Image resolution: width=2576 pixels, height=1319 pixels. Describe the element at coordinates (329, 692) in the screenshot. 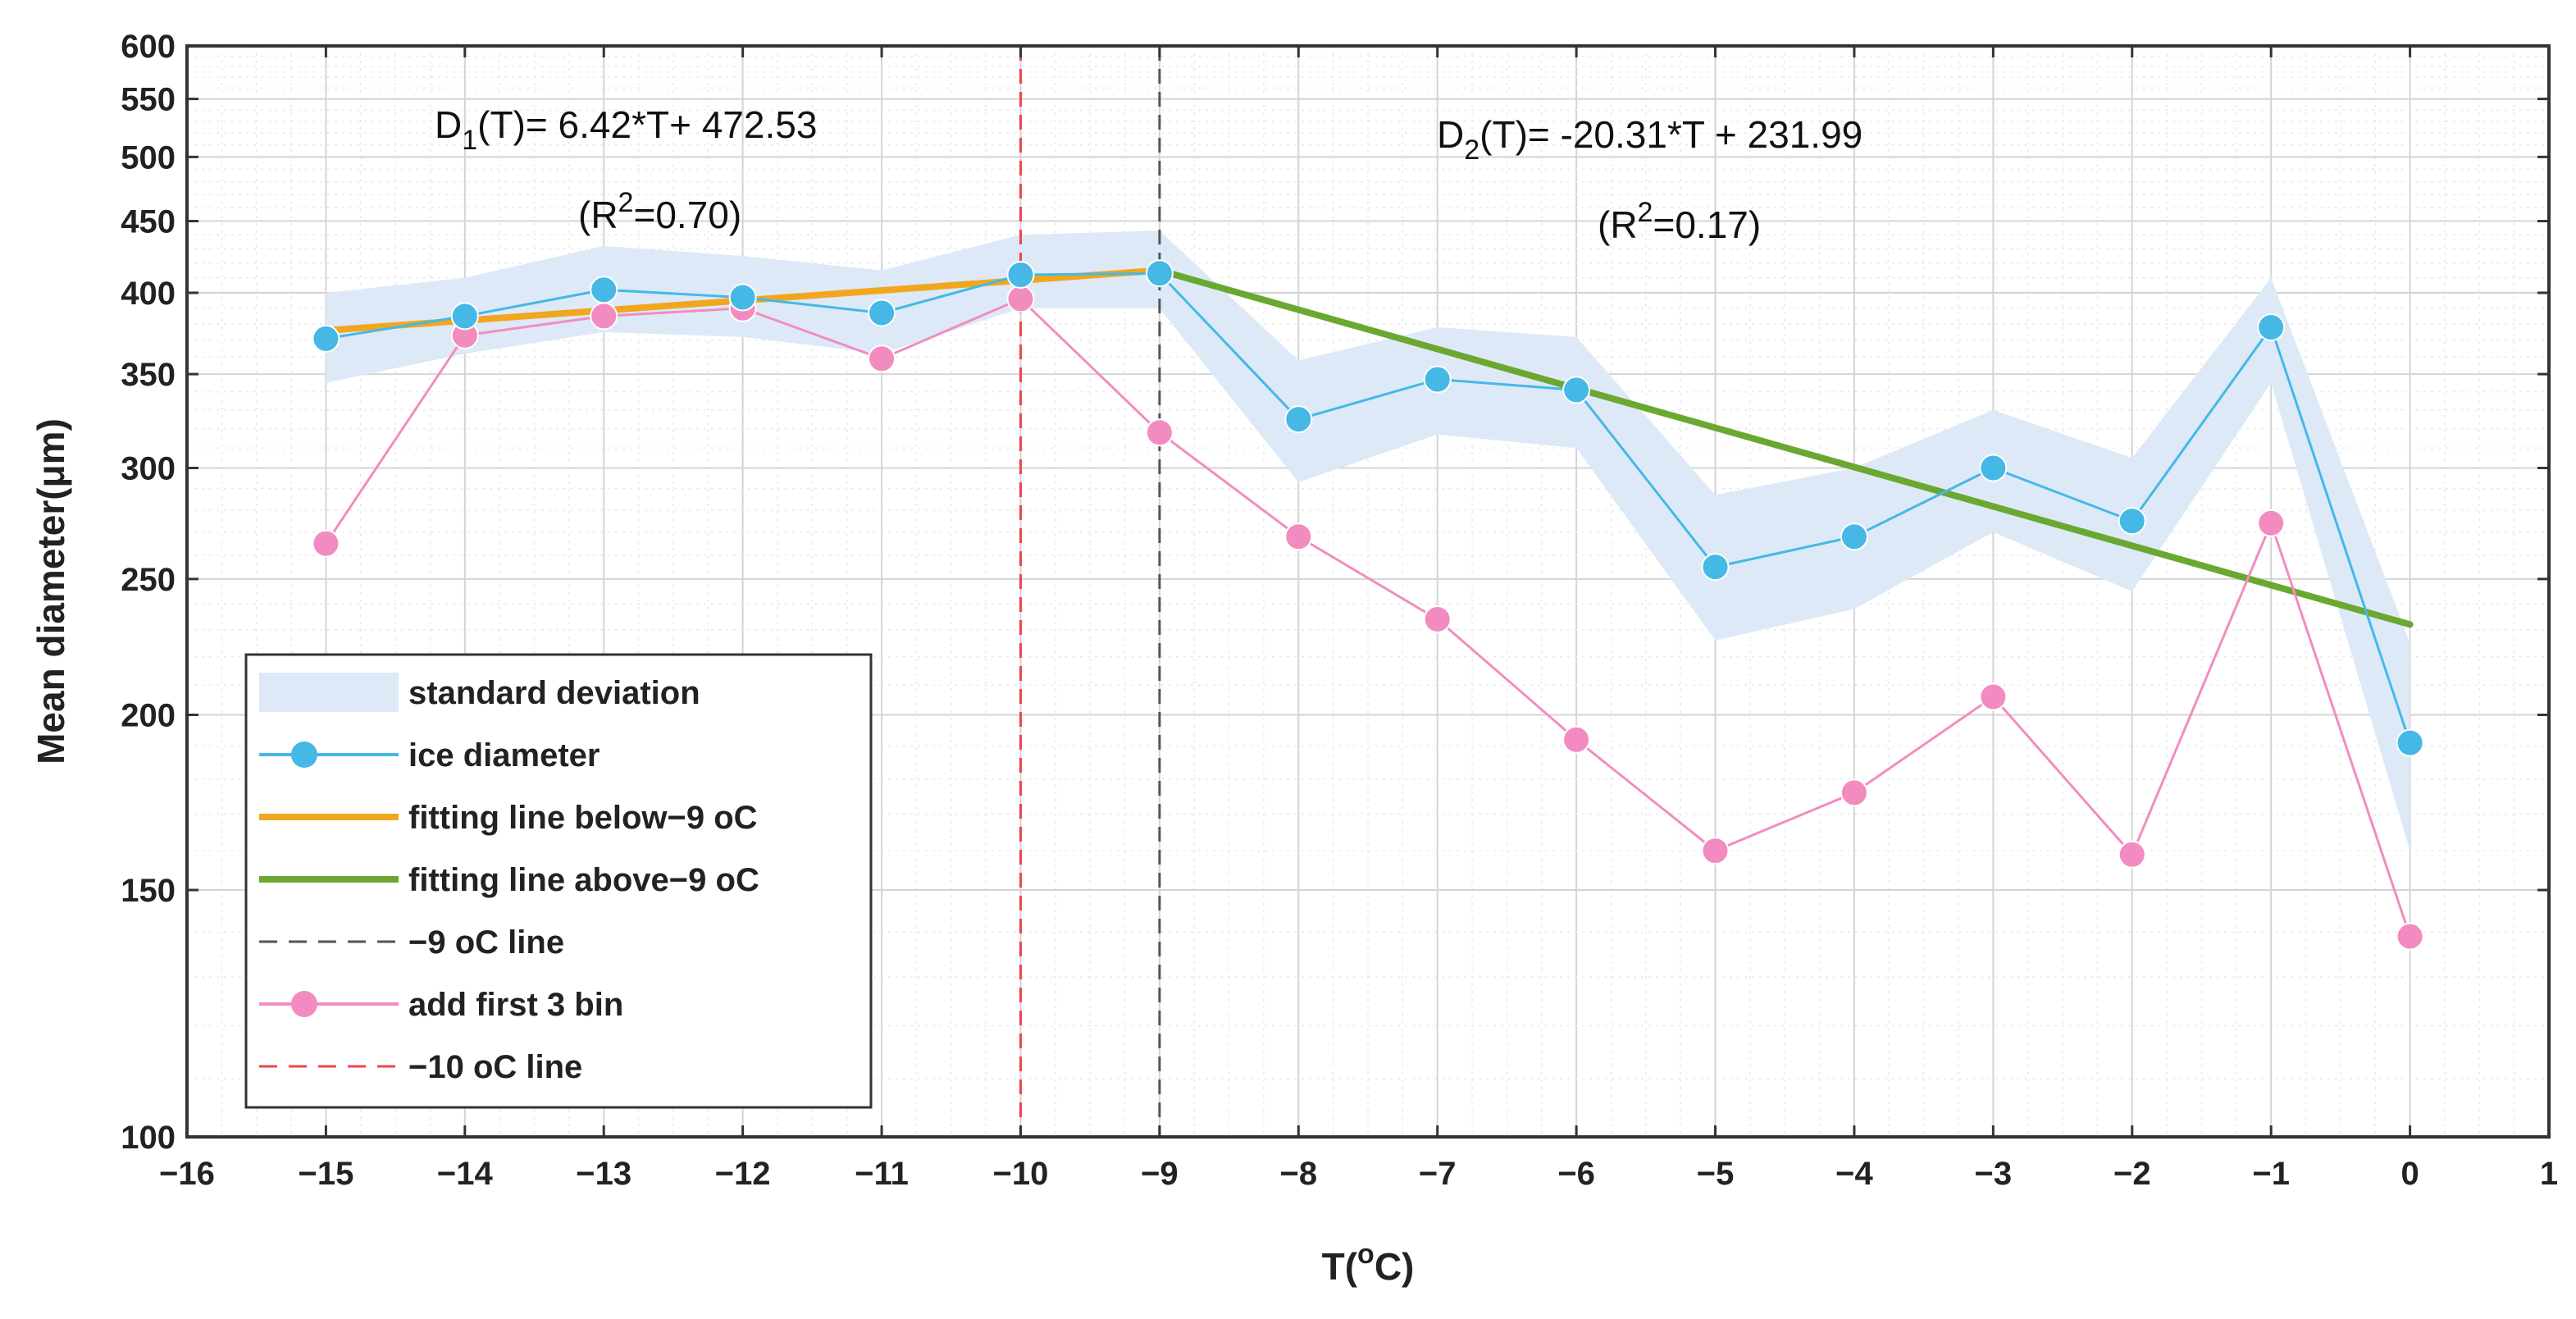

I see `legend-entry-0-swatch` at that location.